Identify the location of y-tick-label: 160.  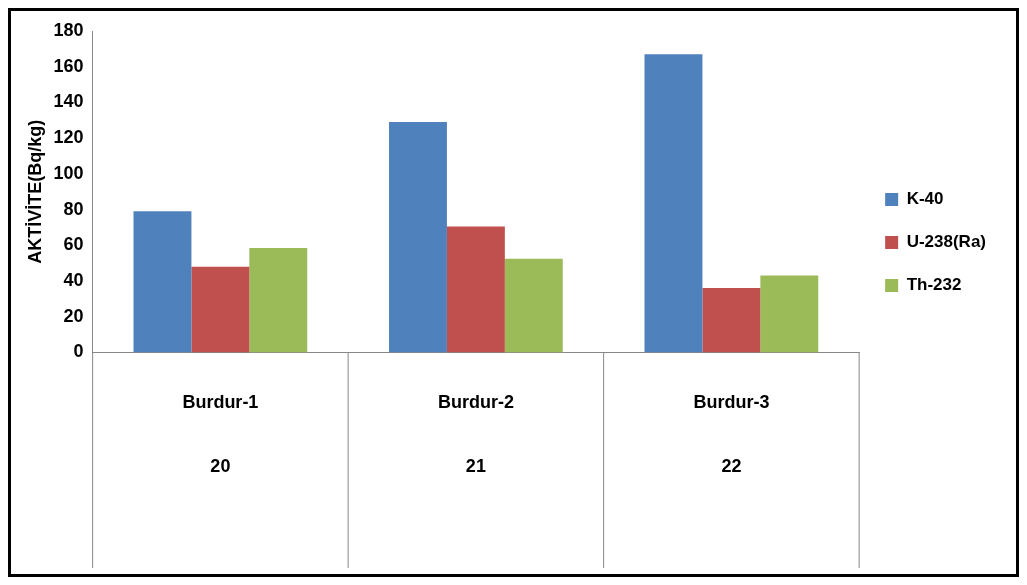
(68, 65).